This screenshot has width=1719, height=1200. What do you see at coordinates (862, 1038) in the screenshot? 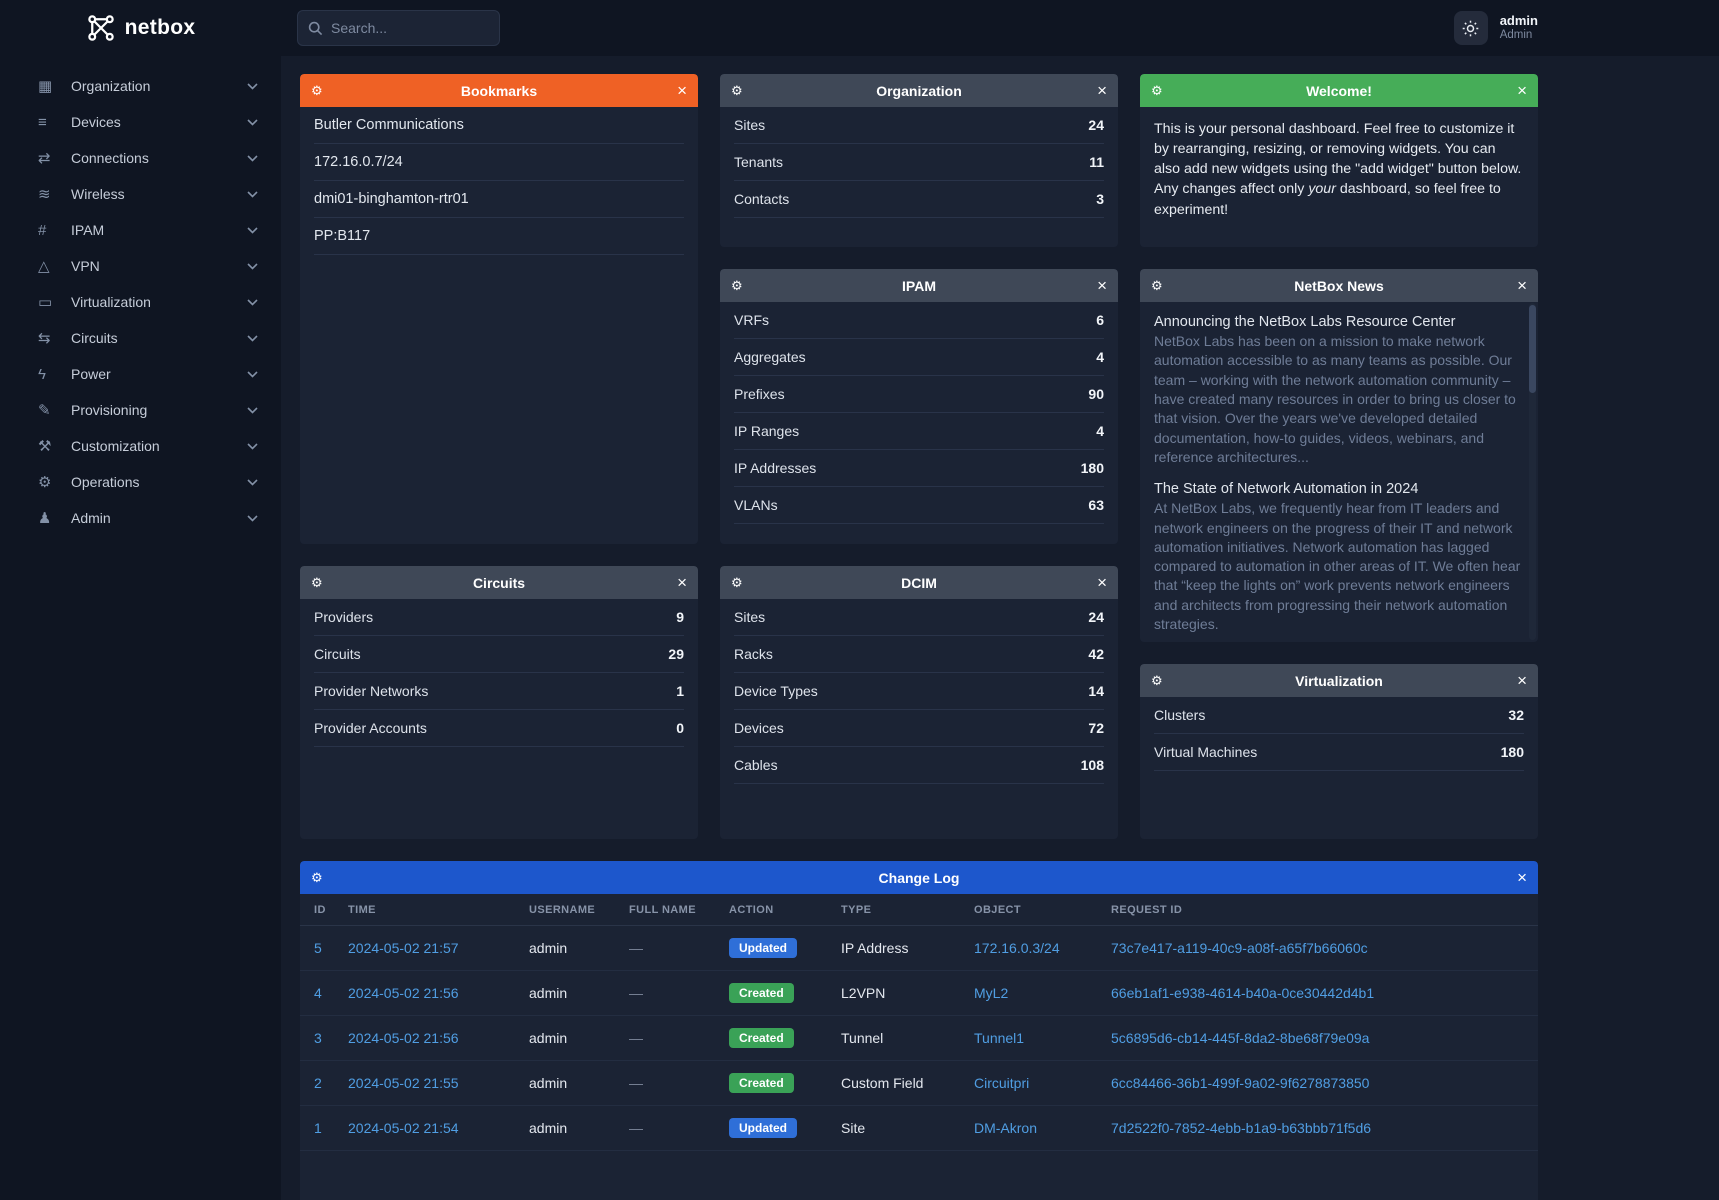
I see `change-type: Tunnel` at bounding box center [862, 1038].